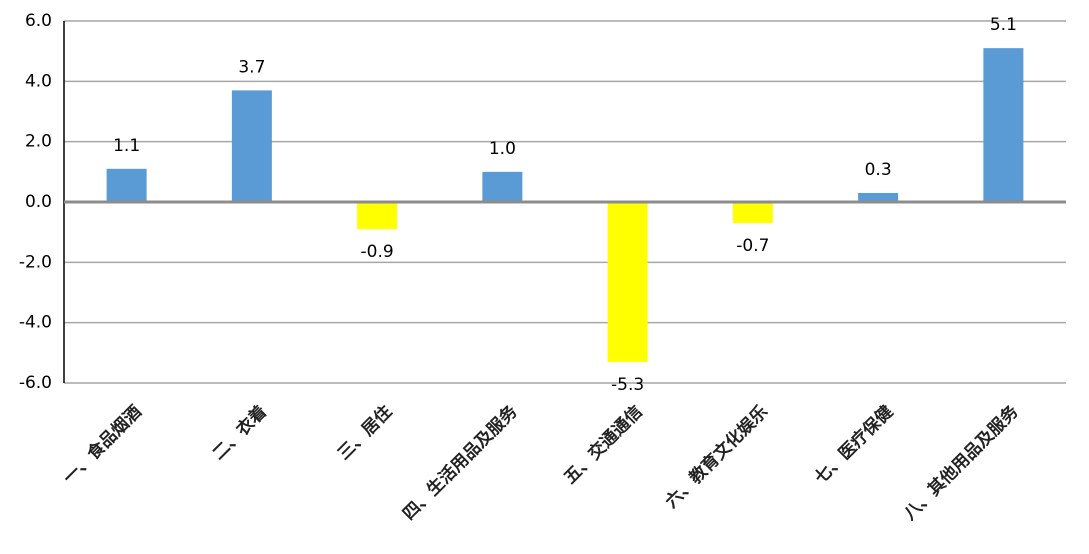  Describe the element at coordinates (38, 81) in the screenshot. I see `y-tick-label: 4.0` at that location.